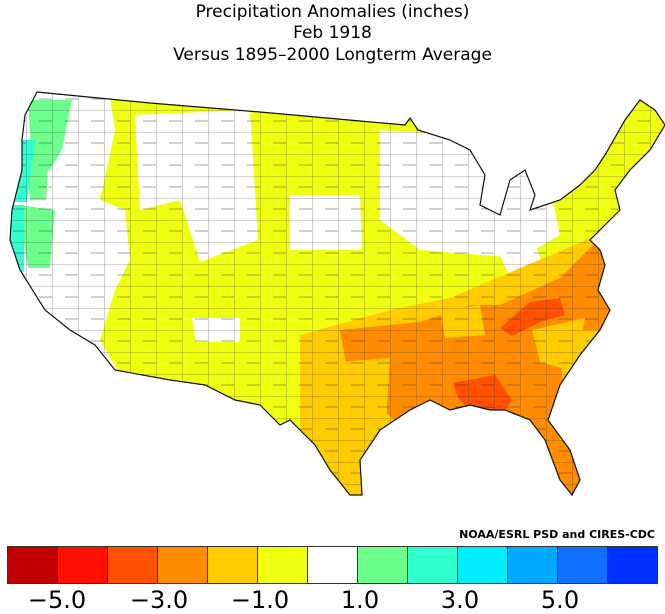 This screenshot has width=665, height=614. I want to click on legend-tick: −1.0, so click(260, 600).